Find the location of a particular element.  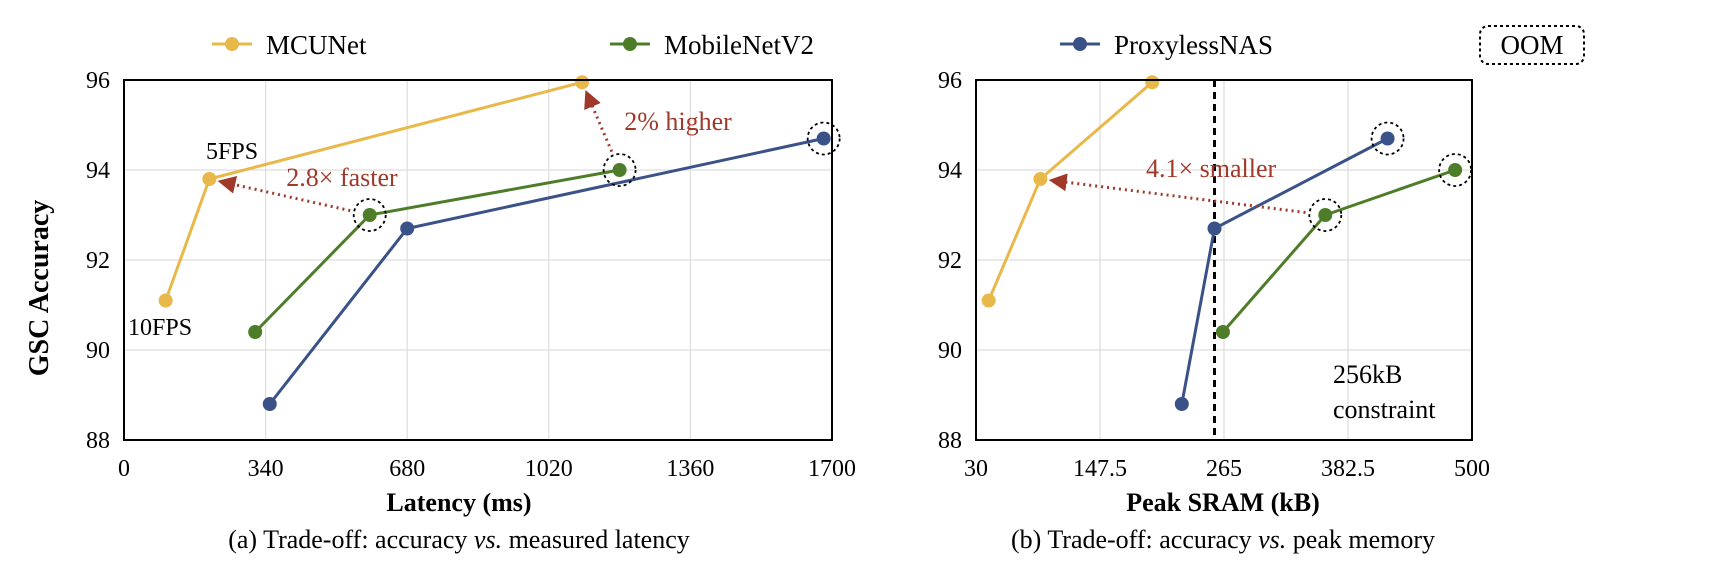

caption-part: measured latency is located at coordinates (596, 539).